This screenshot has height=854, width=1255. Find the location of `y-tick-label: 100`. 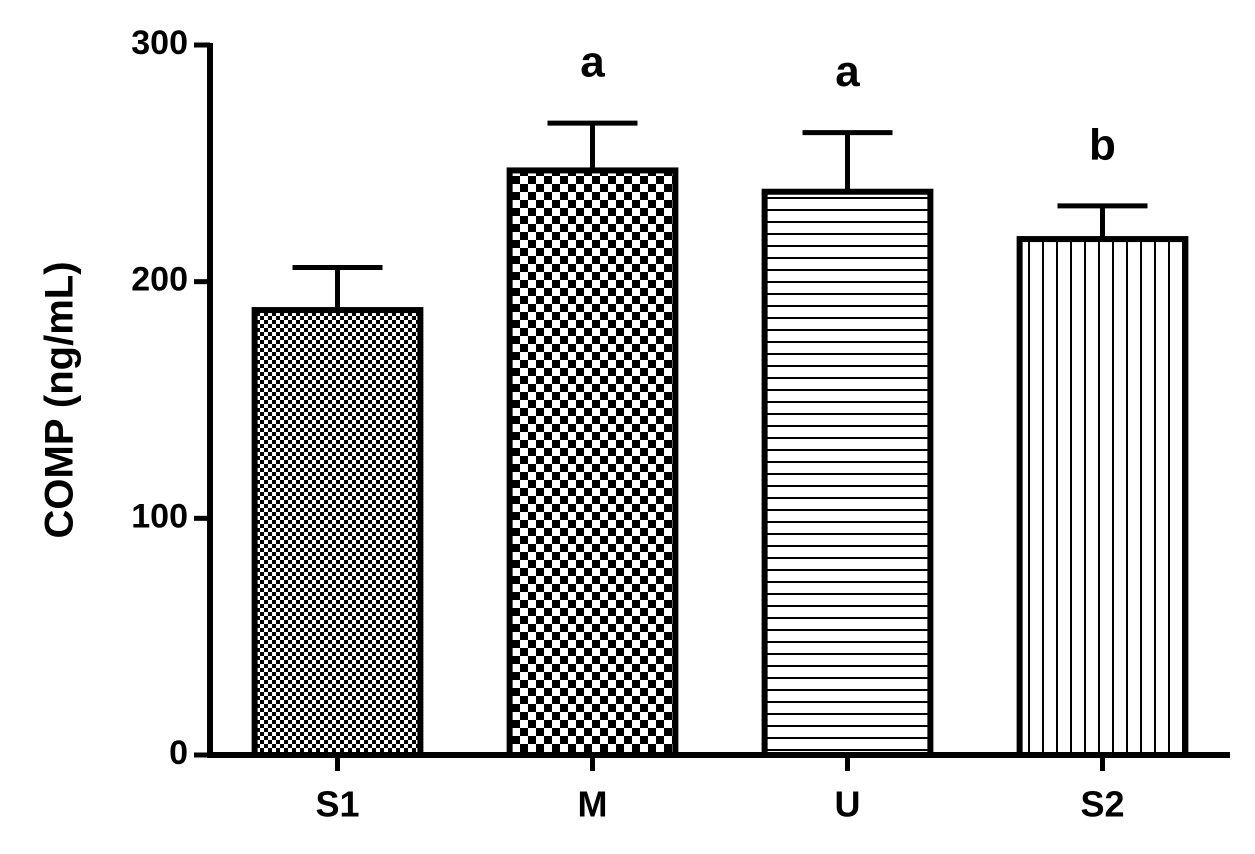

y-tick-label: 100 is located at coordinates (159, 516).